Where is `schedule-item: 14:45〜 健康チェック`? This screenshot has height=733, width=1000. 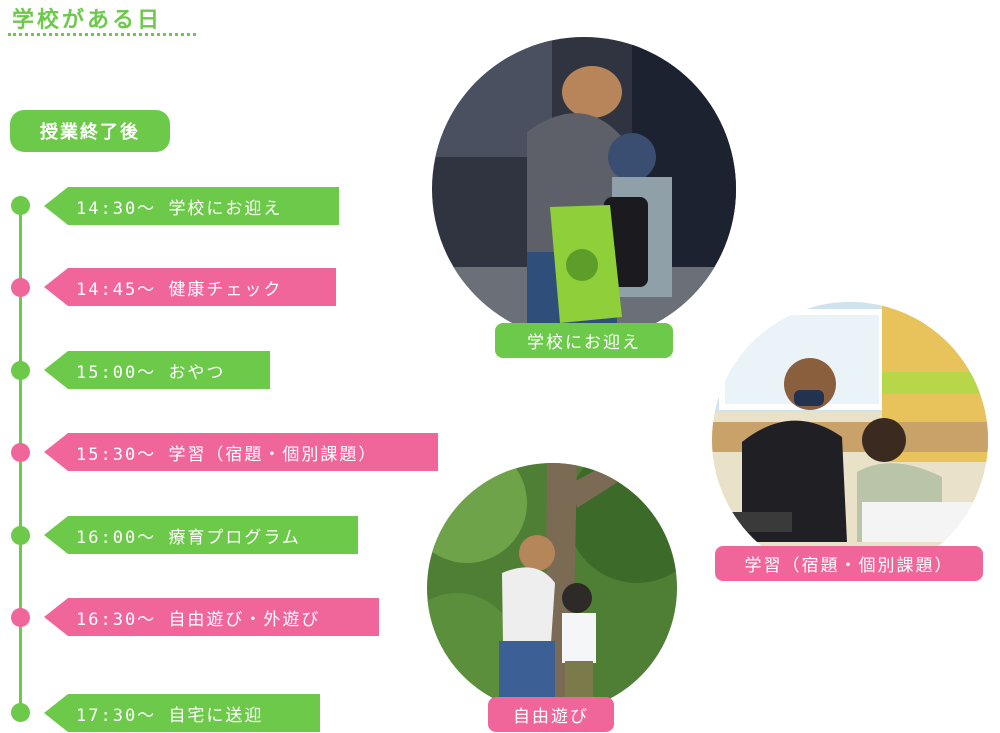 schedule-item: 14:45〜 健康チェック is located at coordinates (190, 287).